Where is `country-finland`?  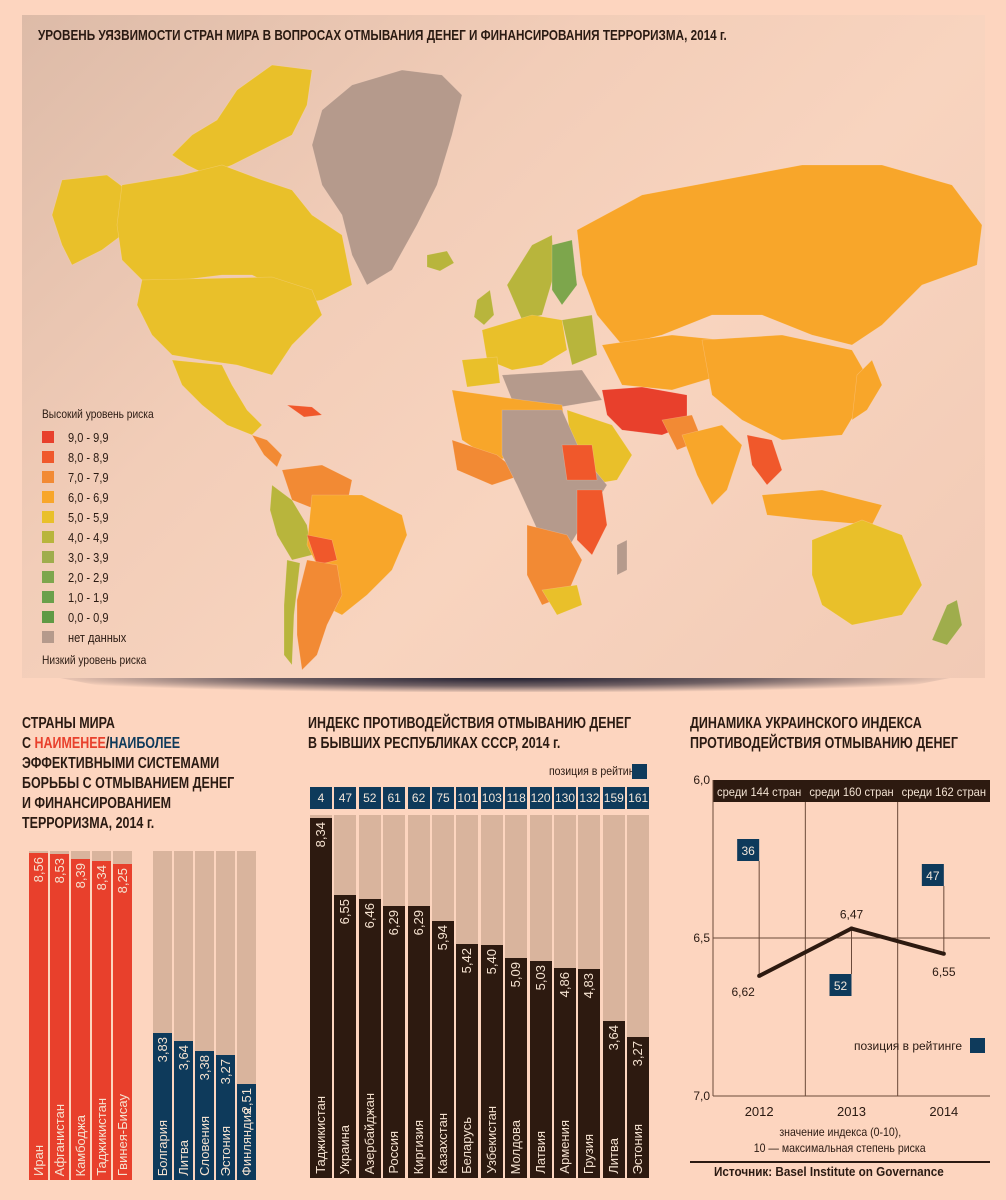
country-finland is located at coordinates (564, 272).